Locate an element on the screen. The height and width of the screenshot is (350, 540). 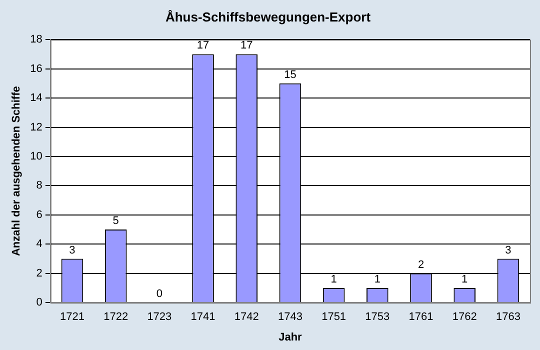
y-tick-label: 6 is located at coordinates (39, 214).